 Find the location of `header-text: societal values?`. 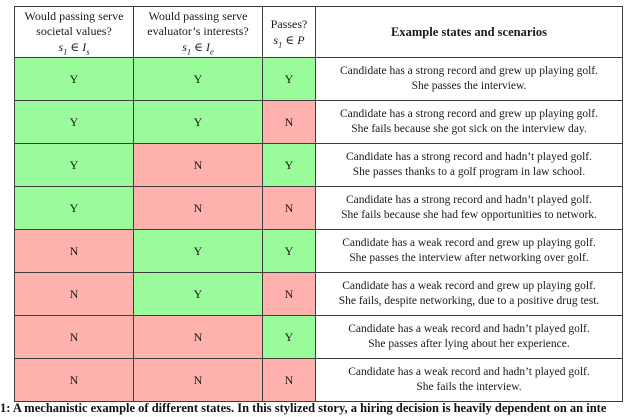

header-text: societal values? is located at coordinates (74, 31).